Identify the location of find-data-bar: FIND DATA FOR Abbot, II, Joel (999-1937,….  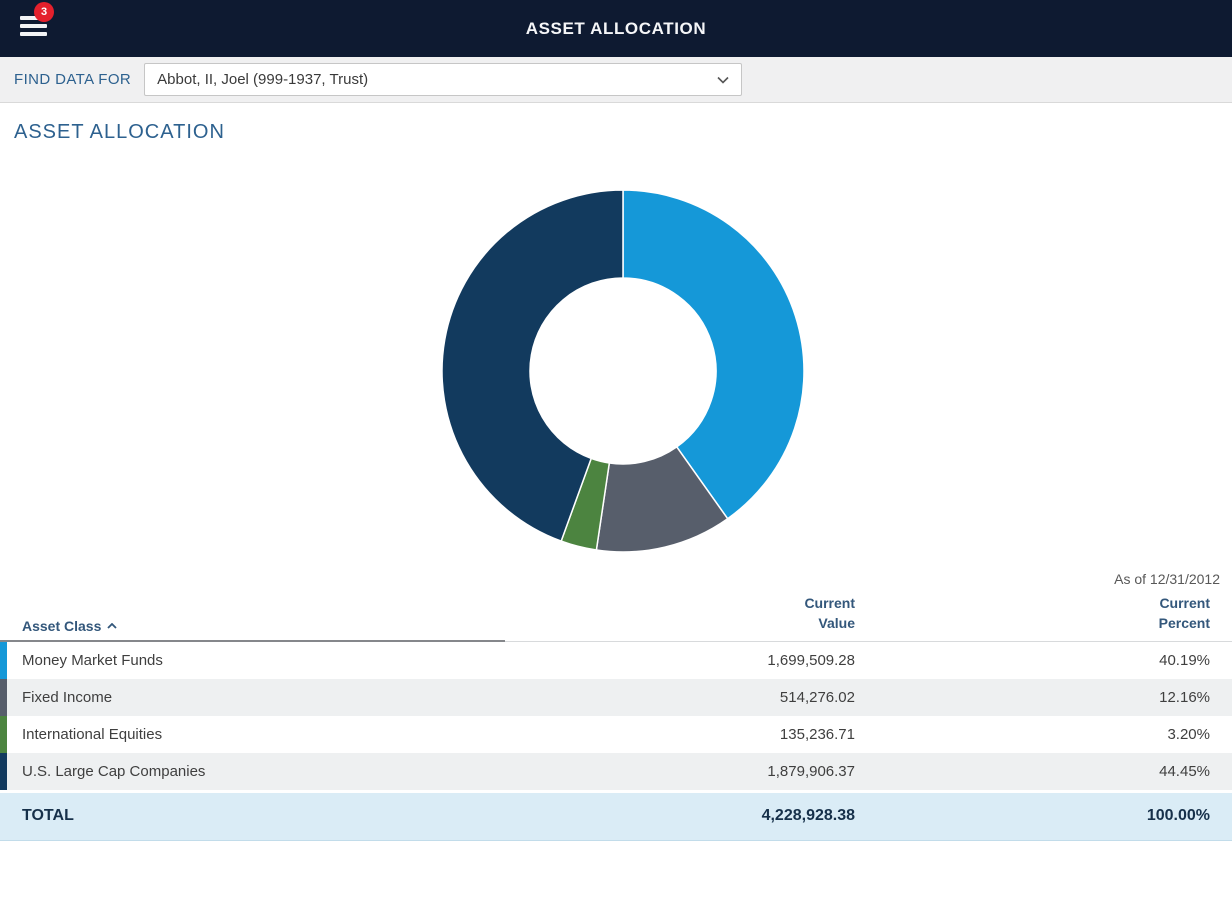
(616, 80).